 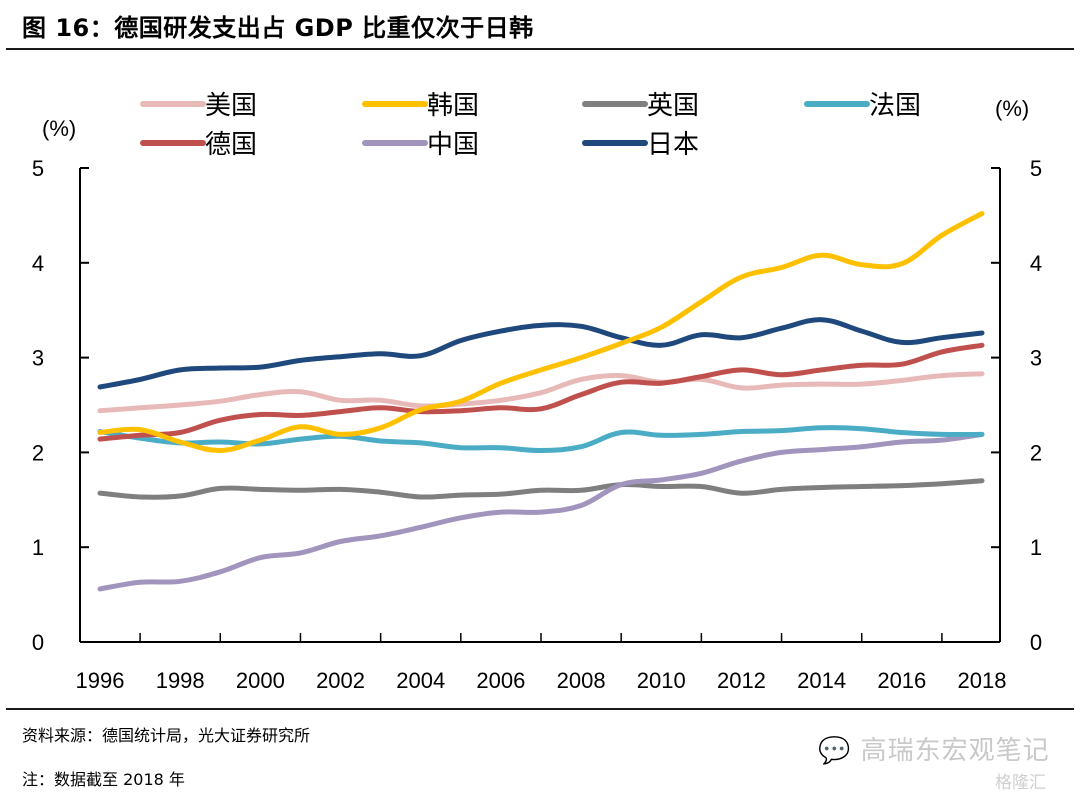 What do you see at coordinates (673, 145) in the screenshot?
I see `legend-label: 日本` at bounding box center [673, 145].